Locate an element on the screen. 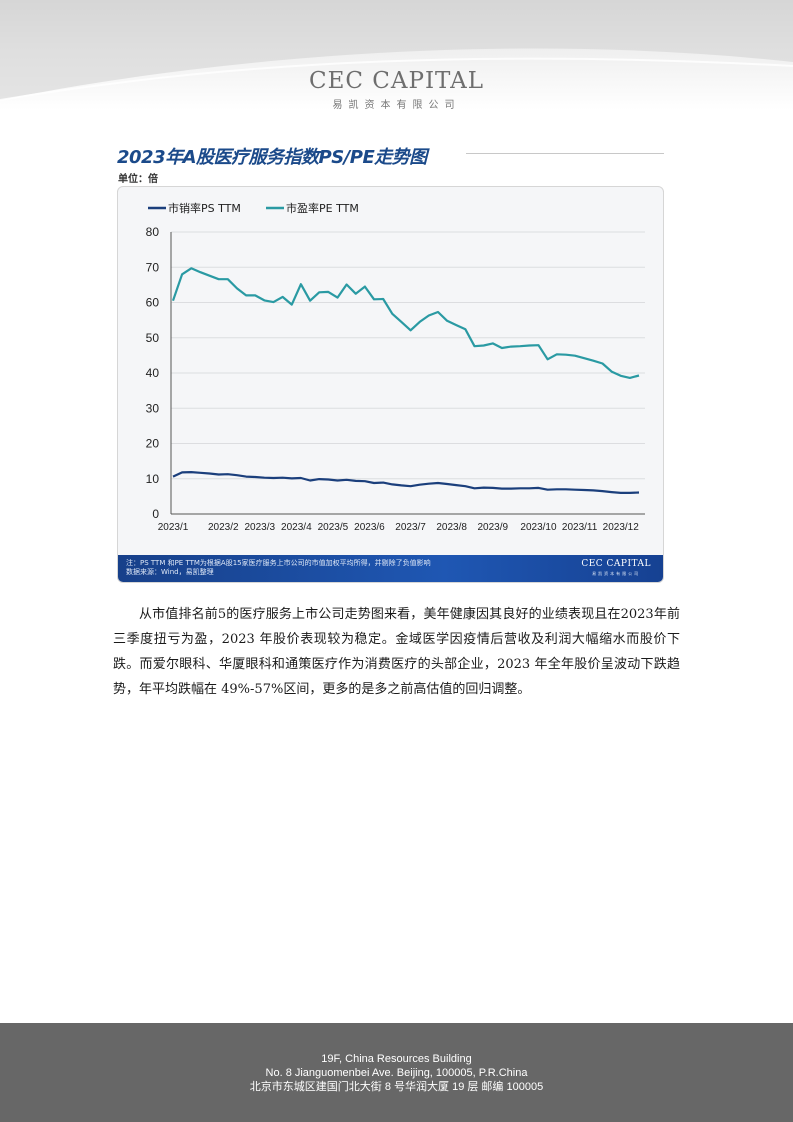 The width and height of the screenshot is (793, 1122). footer-address-line3: 北京市东城区建国门北大街 8 号华润大厦 19 层 邮编 100005 is located at coordinates (396, 1087).